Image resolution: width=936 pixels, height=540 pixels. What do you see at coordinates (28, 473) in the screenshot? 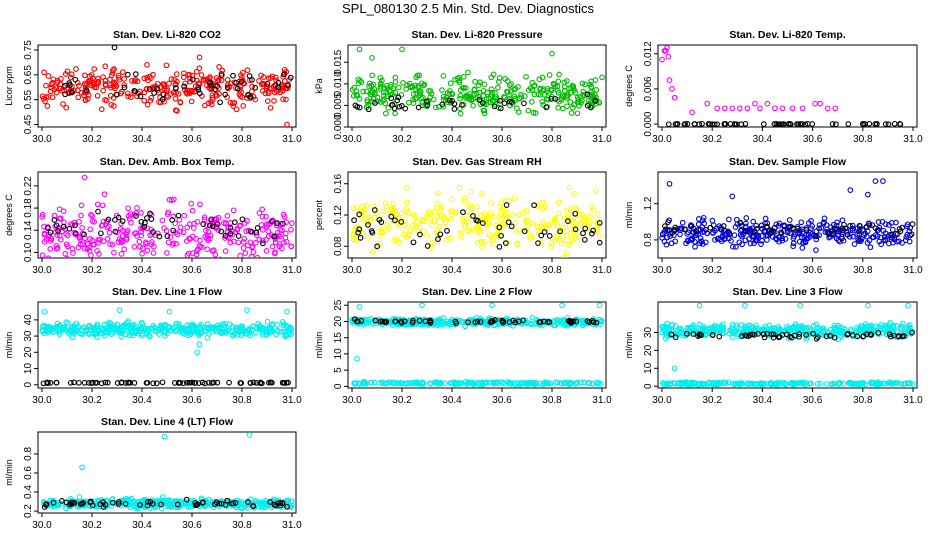
I see `y-tick-label: 0.6` at bounding box center [28, 473].